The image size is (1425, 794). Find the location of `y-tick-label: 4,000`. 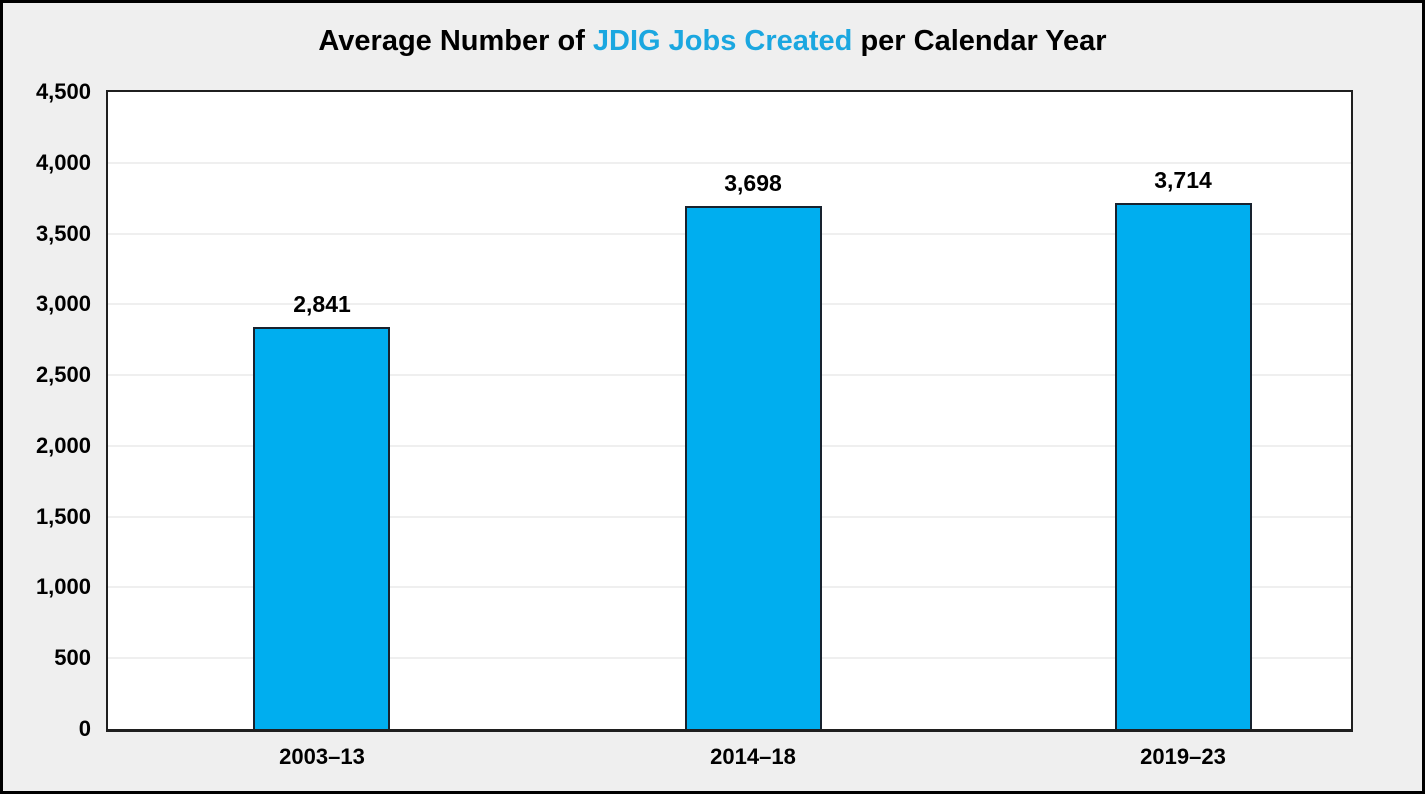

y-tick-label: 4,000 is located at coordinates (63, 162).